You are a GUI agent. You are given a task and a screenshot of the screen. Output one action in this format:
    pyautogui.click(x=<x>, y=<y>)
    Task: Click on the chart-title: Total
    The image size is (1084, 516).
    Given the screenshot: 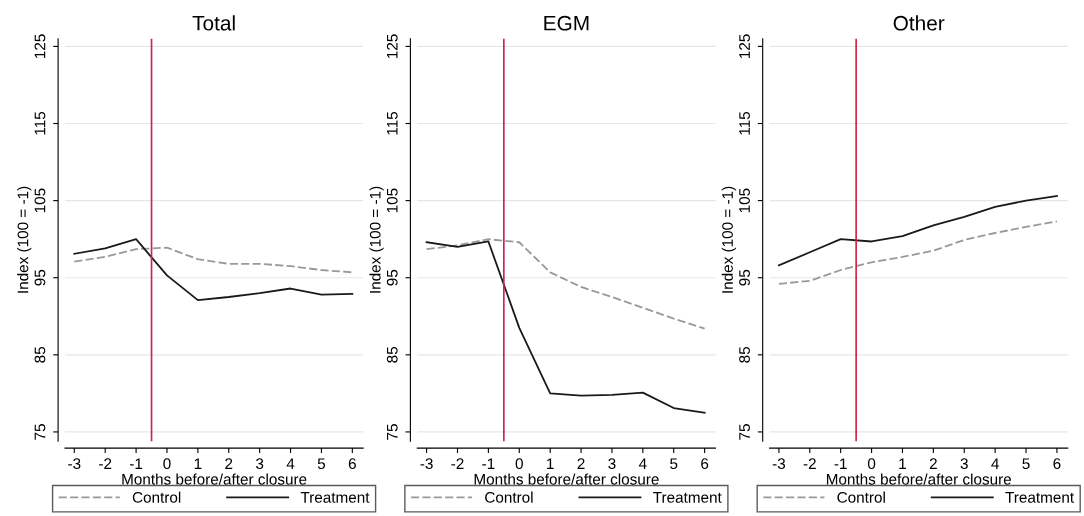 What is the action you would take?
    pyautogui.click(x=213, y=23)
    